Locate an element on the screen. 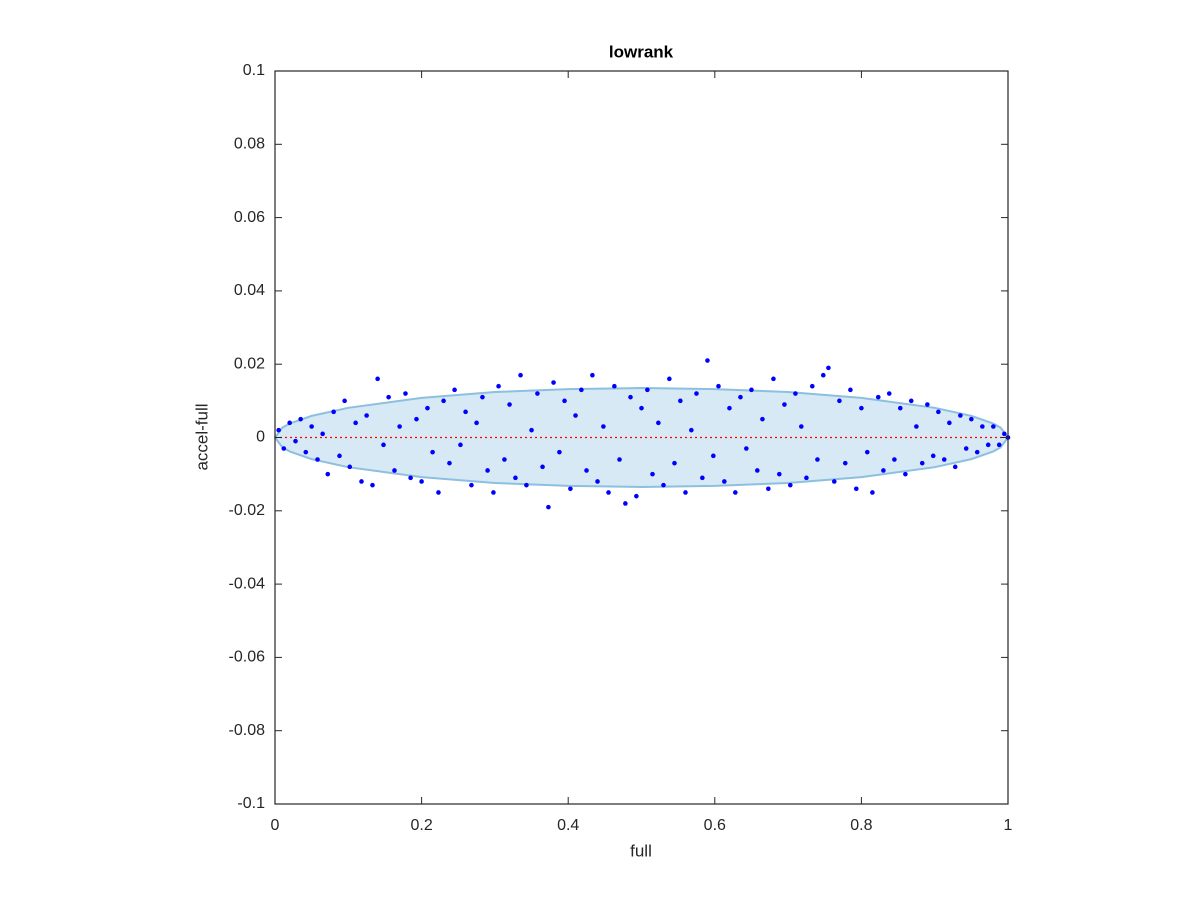 The image size is (1200, 900). x-axis-label: full is located at coordinates (641, 850).